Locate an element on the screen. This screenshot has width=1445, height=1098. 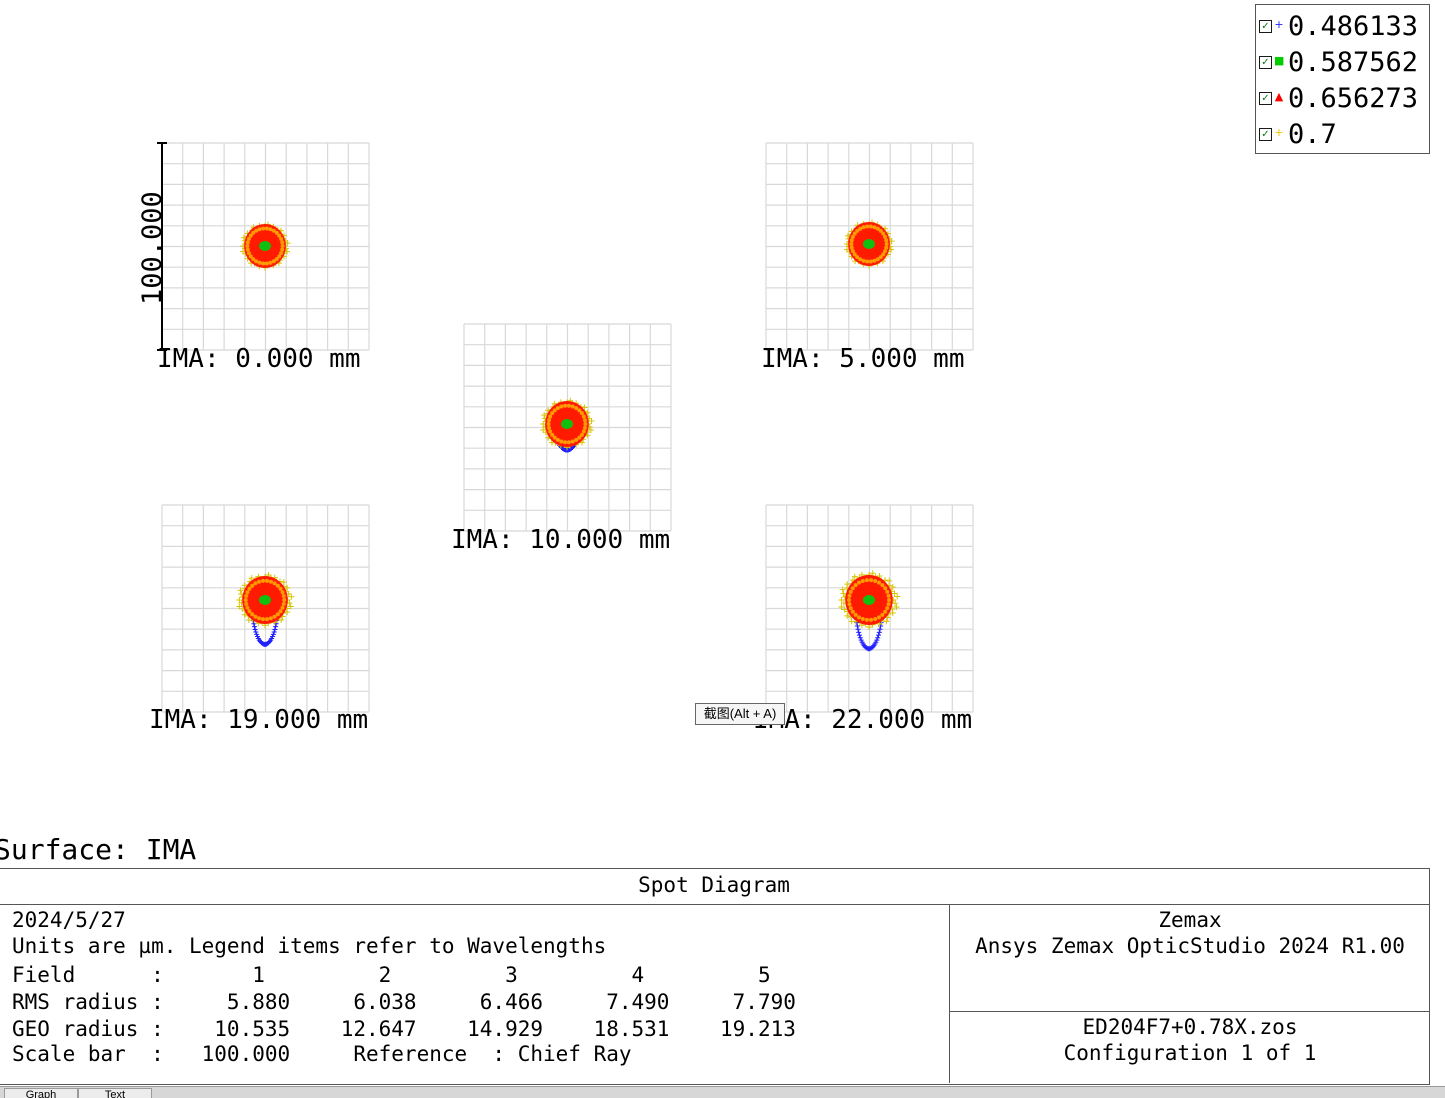
field-row: Field : 1 2 3 4 5 is located at coordinates (391, 975).